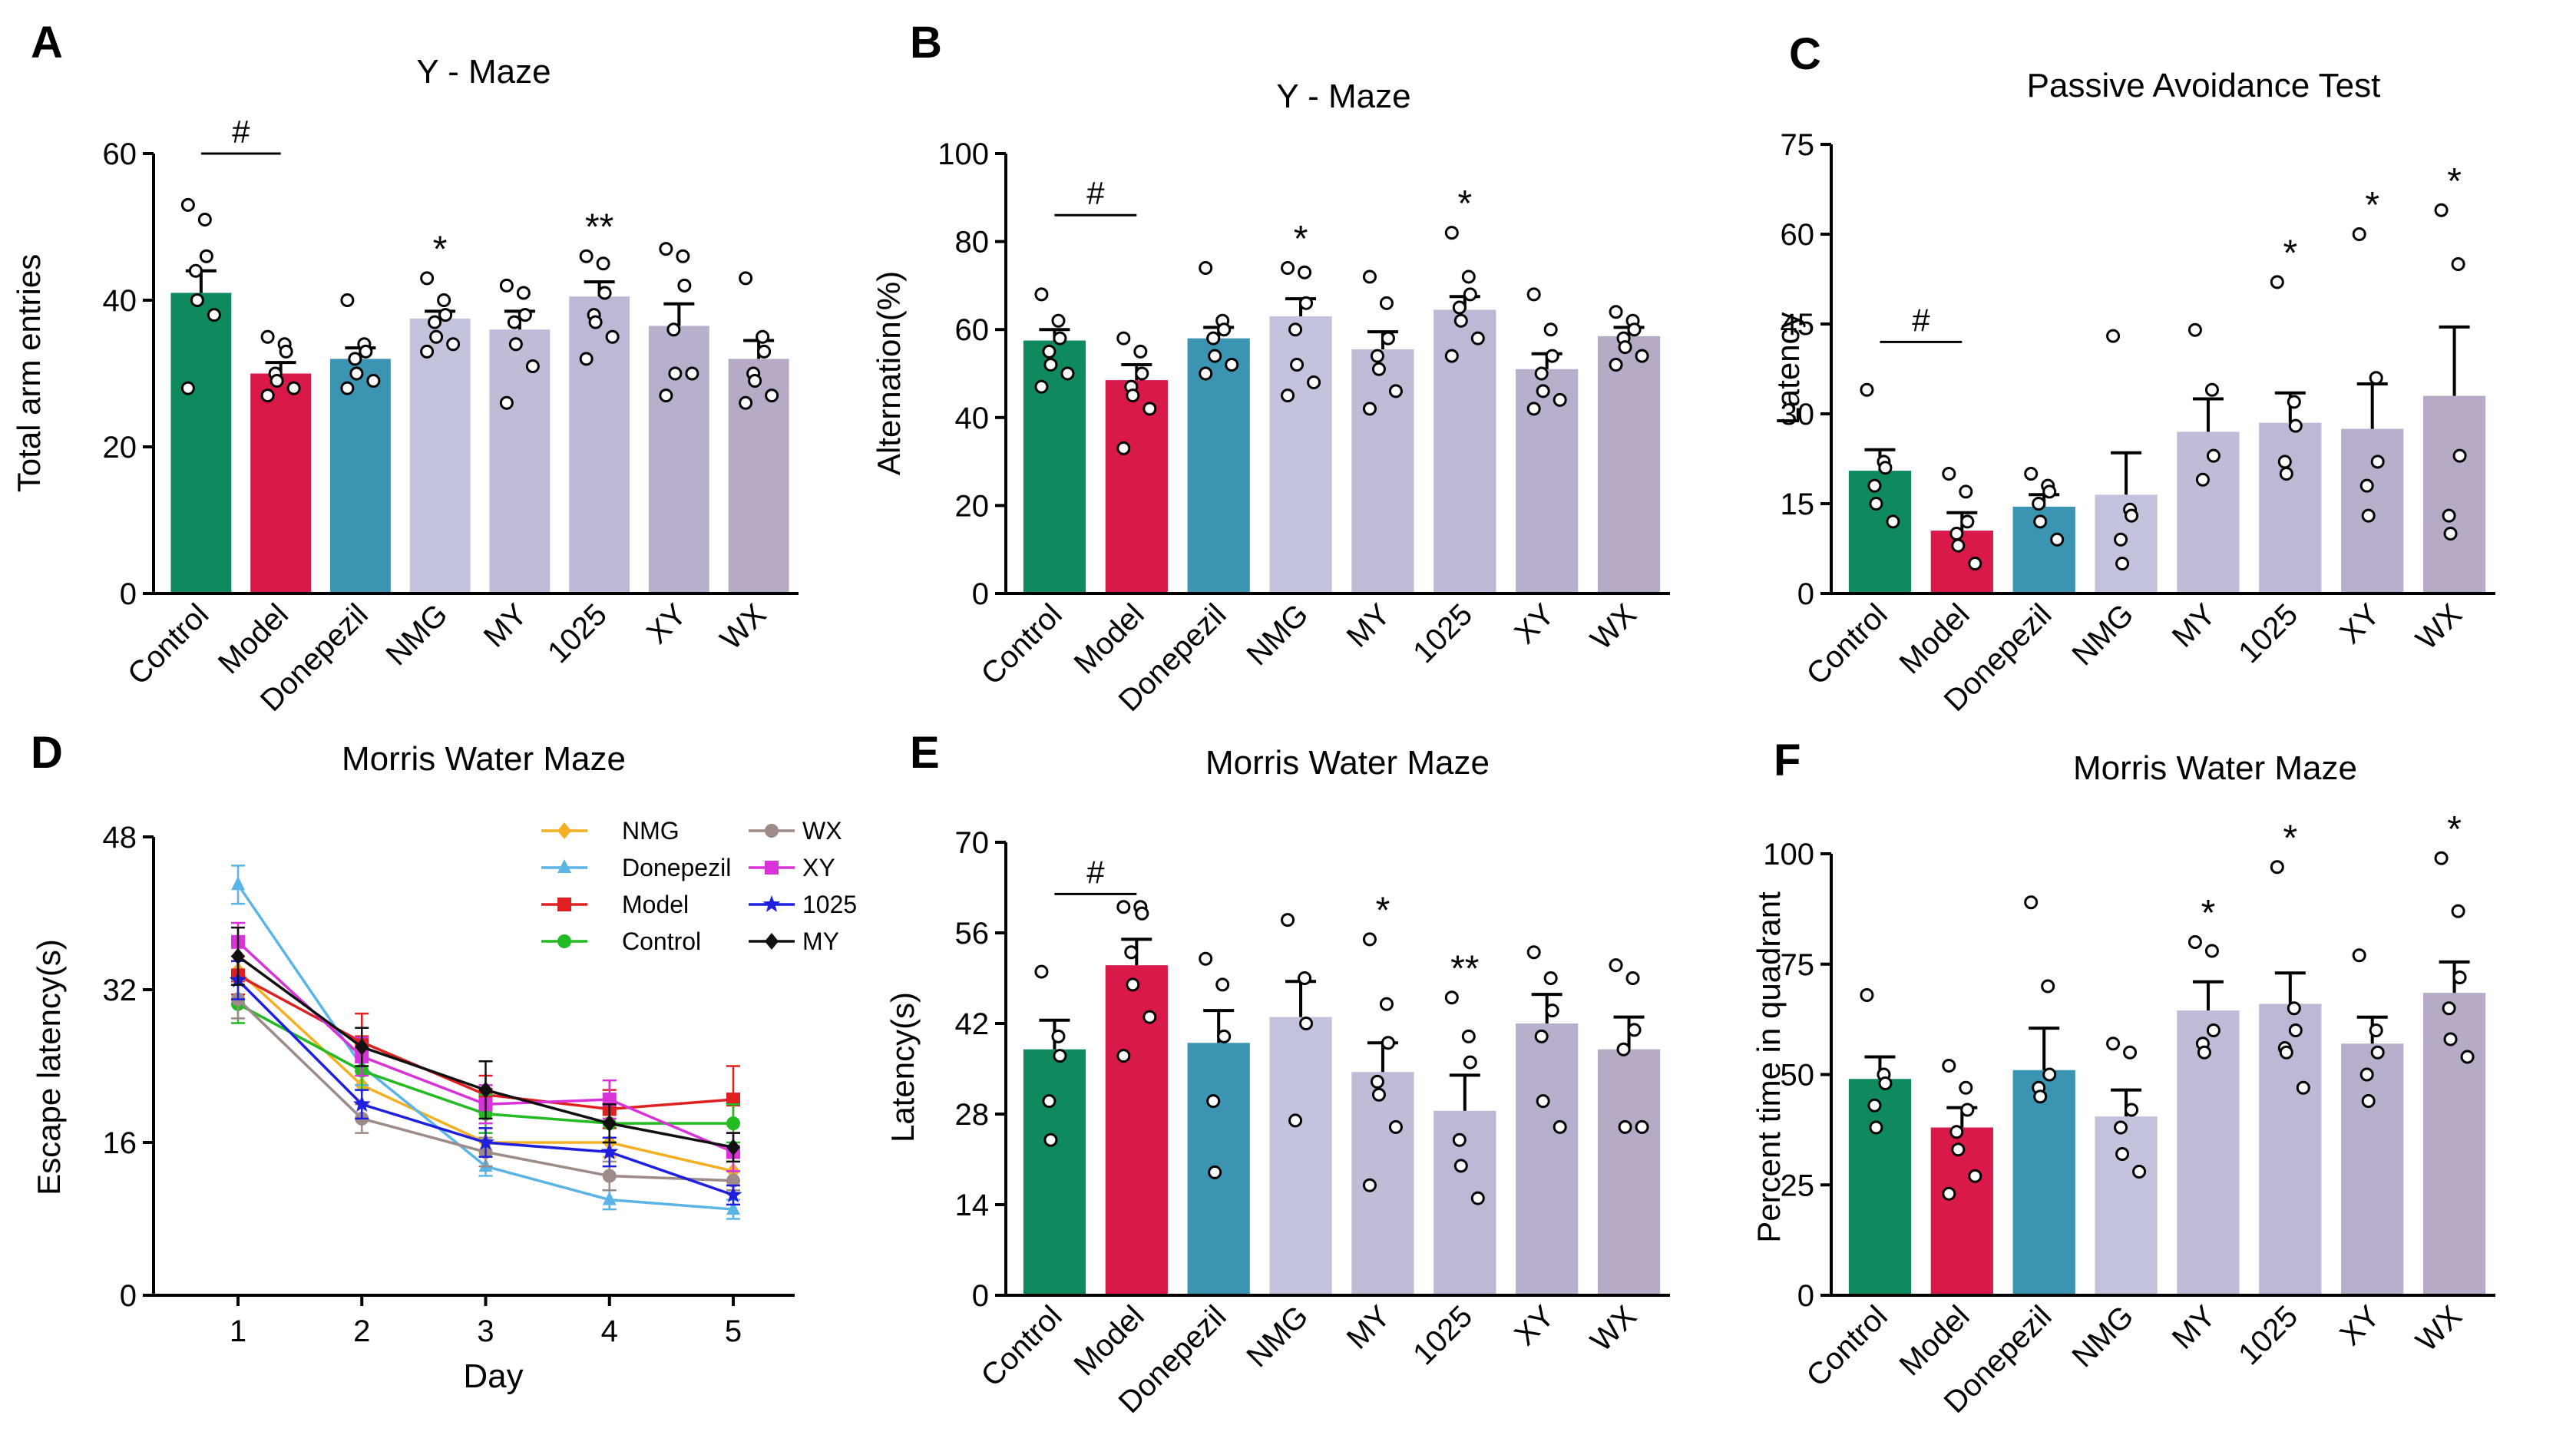 This screenshot has width=2576, height=1435. I want to click on bar-nmg, so click(2126, 1205).